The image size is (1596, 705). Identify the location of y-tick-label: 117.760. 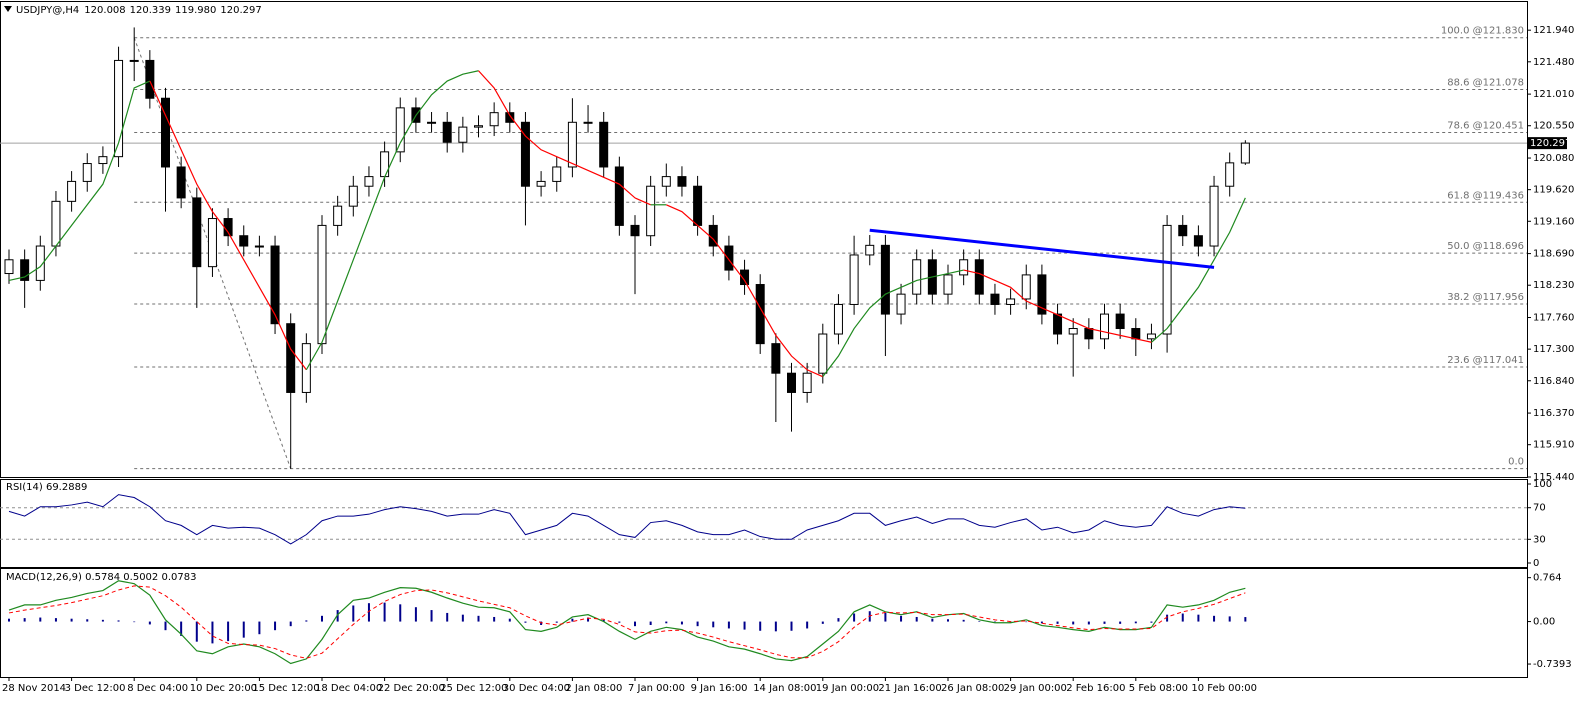
(1553, 318).